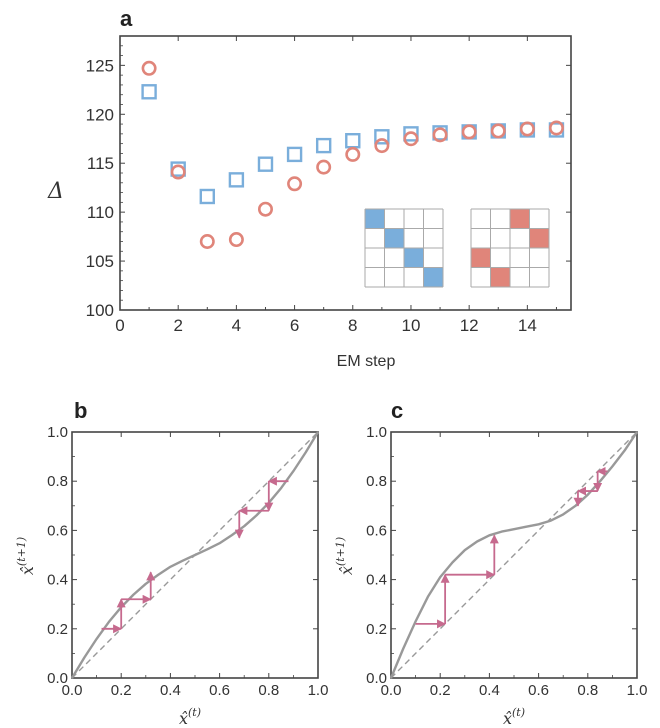  Describe the element at coordinates (219, 690) in the screenshot. I see `panel-b-xtick-label: 0.6` at that location.